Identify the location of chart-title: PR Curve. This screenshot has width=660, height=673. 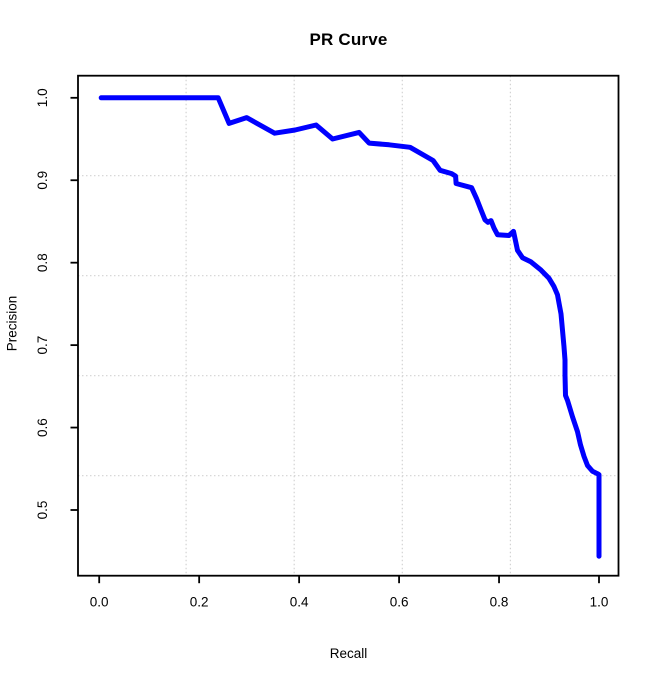
(348, 39).